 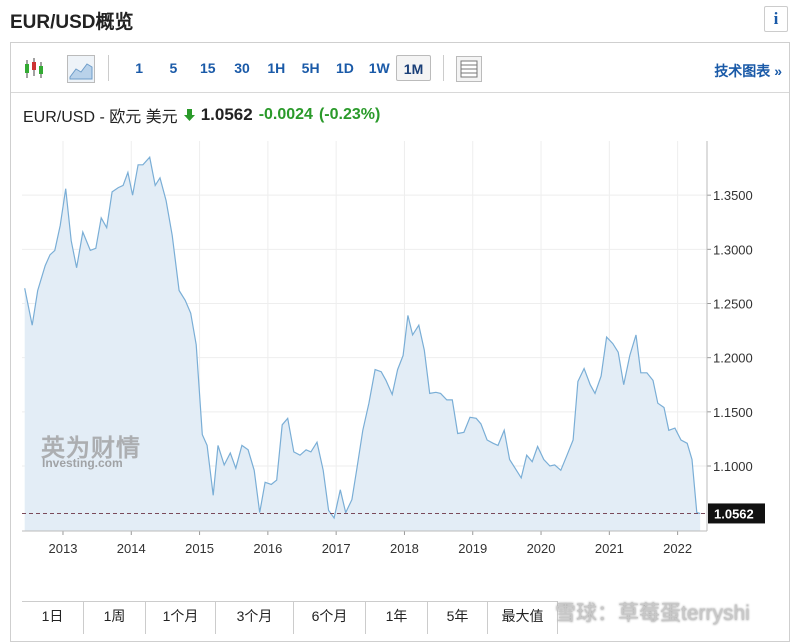 What do you see at coordinates (100, 117) in the screenshot?
I see `quote-name: EUR/USD - 欧元 美元` at bounding box center [100, 117].